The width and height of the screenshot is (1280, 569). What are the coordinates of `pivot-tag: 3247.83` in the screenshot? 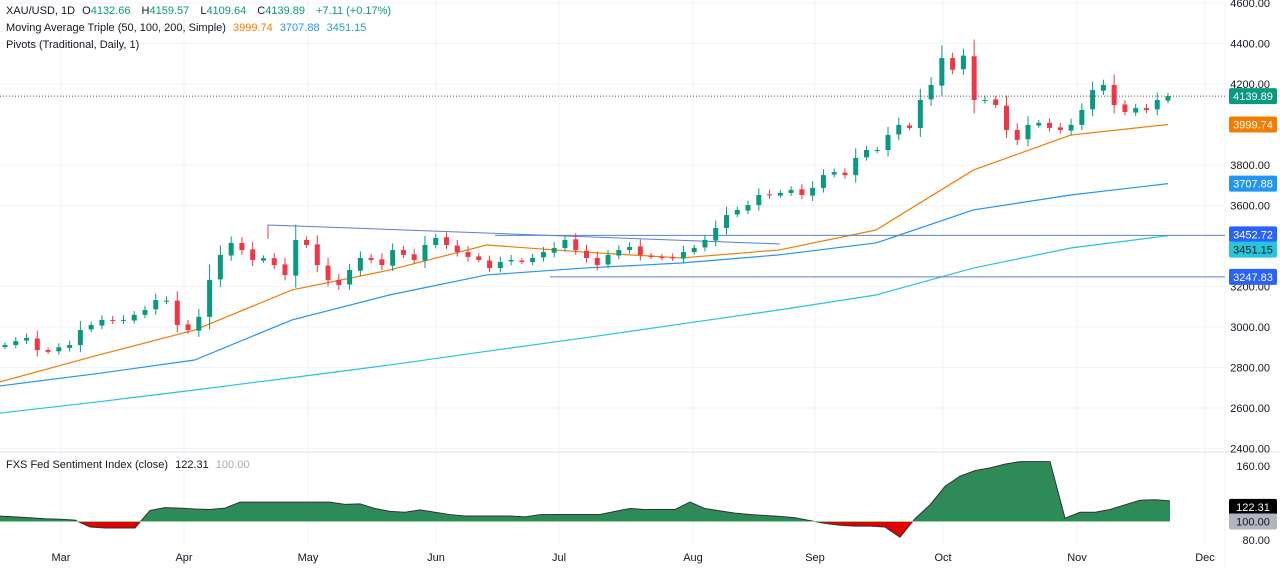 It's located at (1253, 278).